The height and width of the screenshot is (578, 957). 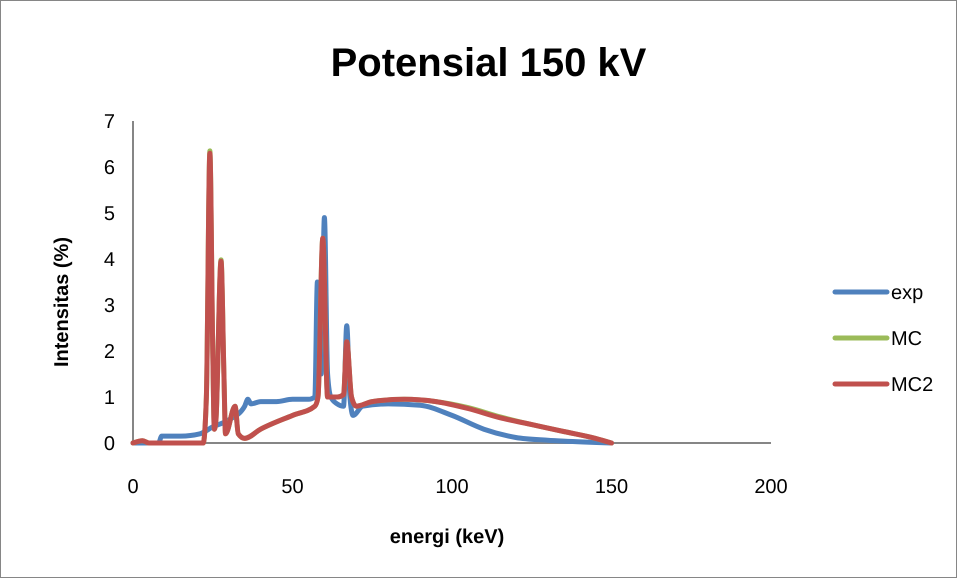 I want to click on y-tick-label: 7, so click(x=109, y=122).